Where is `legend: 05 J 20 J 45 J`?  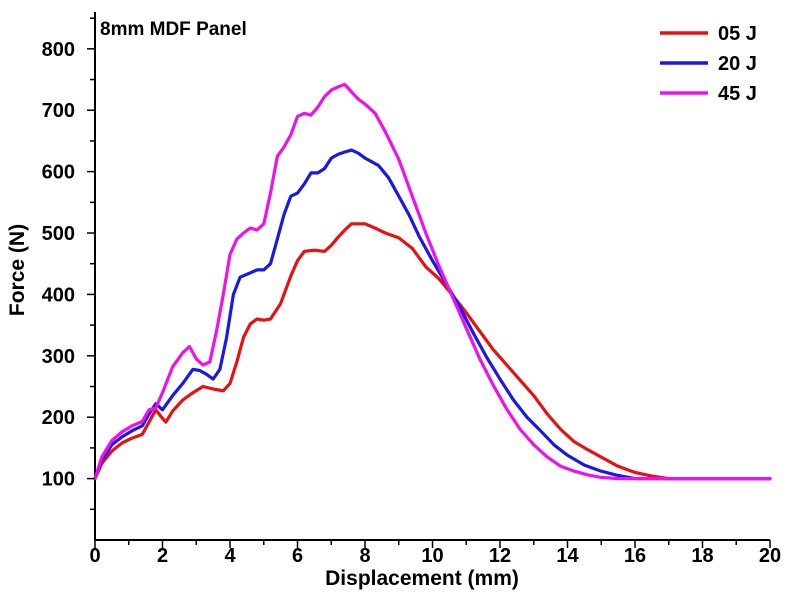
legend: 05 J 20 J 45 J is located at coordinates (708, 64).